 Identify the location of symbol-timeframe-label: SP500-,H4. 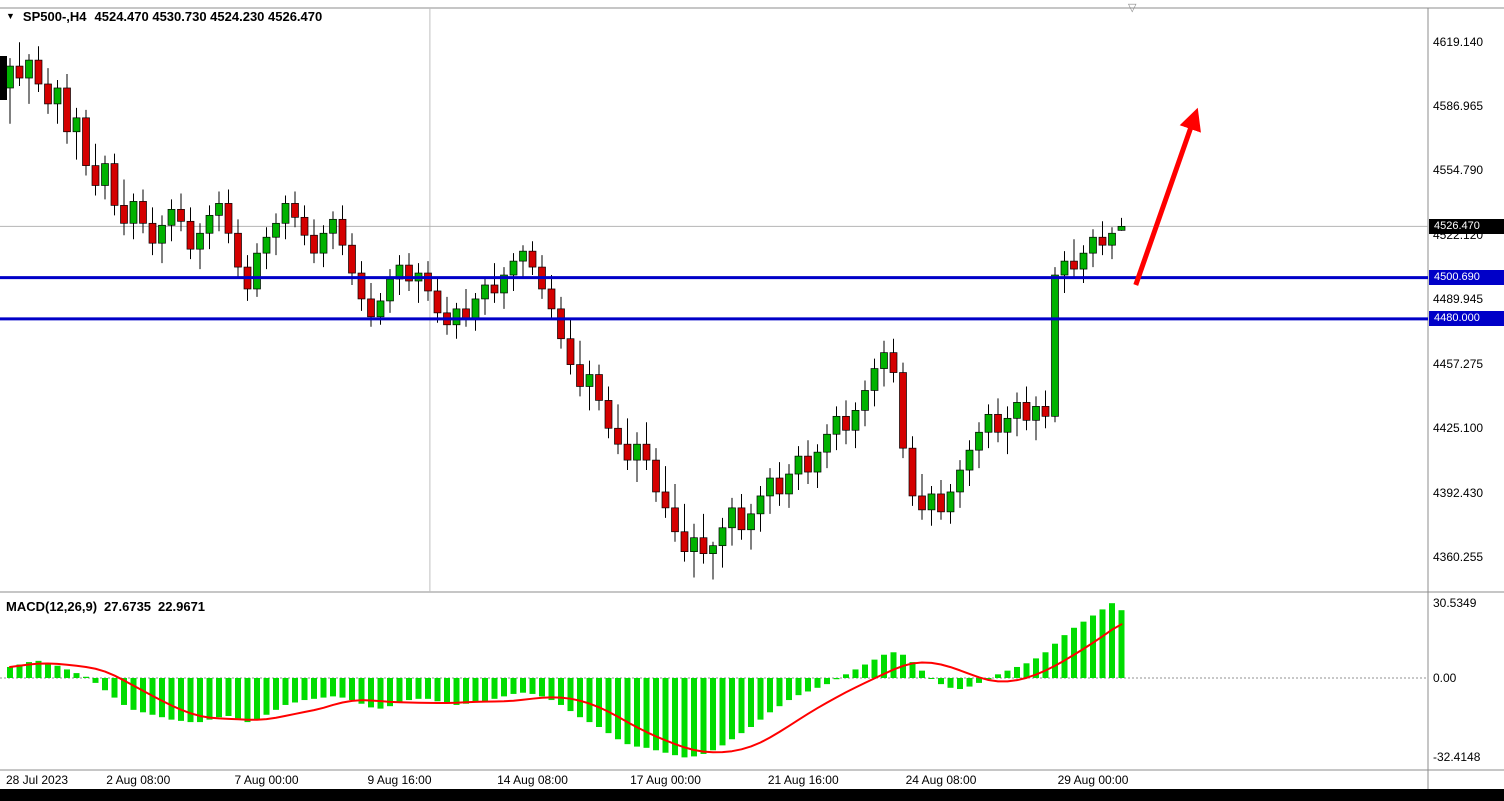
(54, 16).